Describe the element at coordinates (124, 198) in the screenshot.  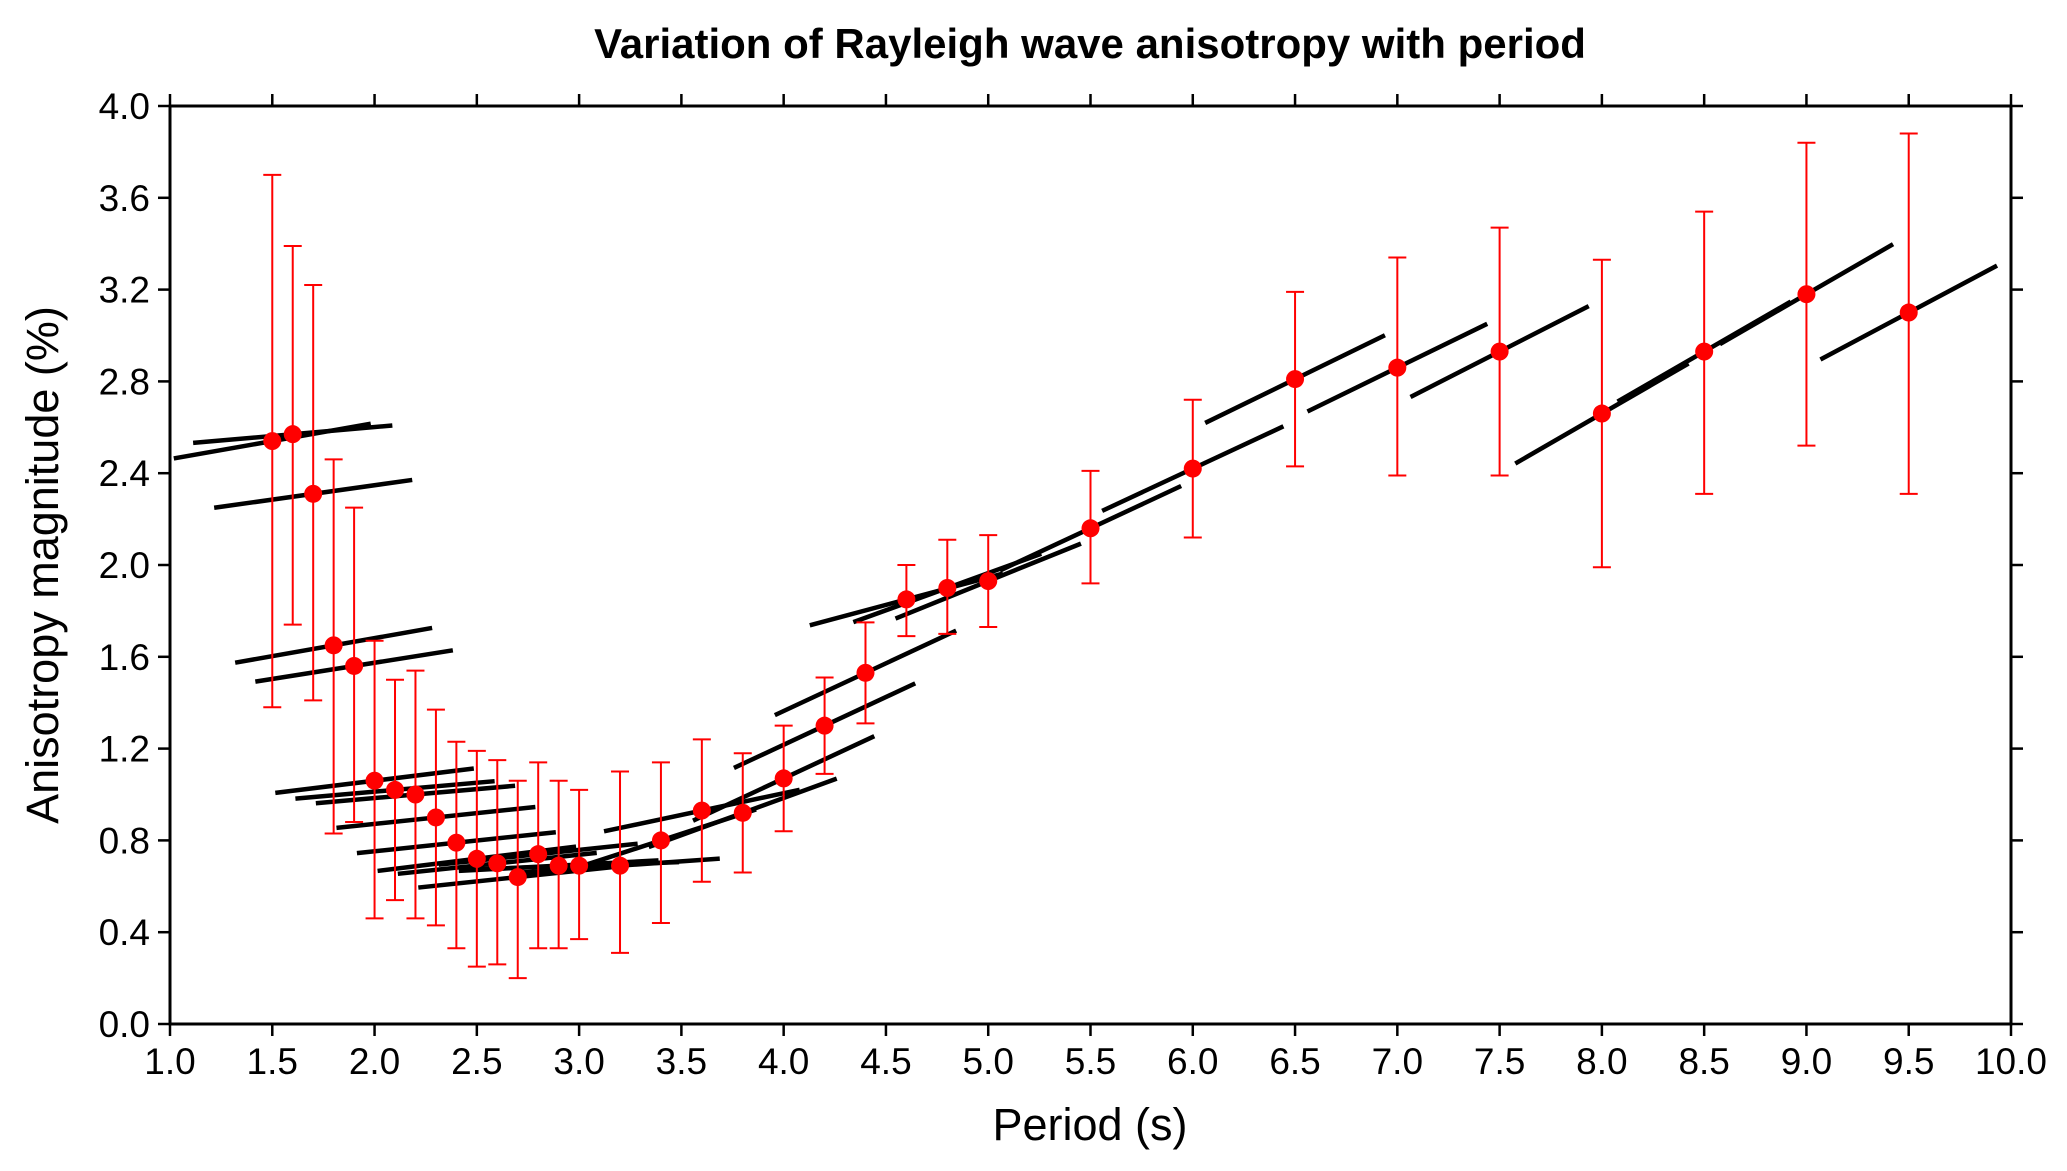
I see `y-tick-label: 3.6` at that location.